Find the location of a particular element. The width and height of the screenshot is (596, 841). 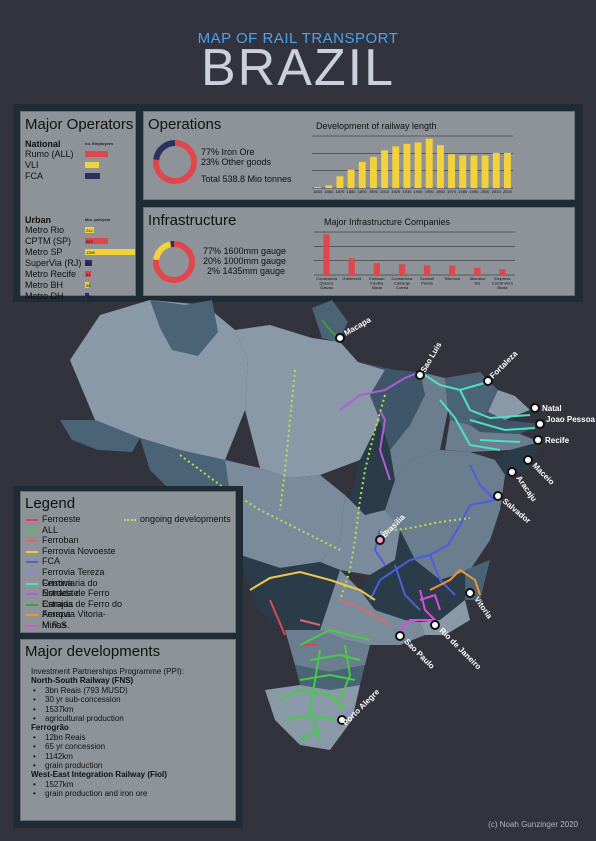

city-natal: Natal is located at coordinates (546, 408).